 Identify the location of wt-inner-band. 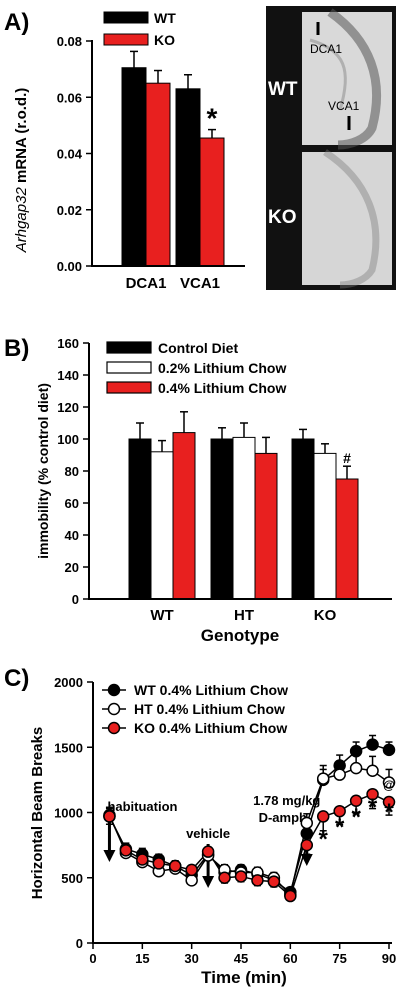
(328, 74).